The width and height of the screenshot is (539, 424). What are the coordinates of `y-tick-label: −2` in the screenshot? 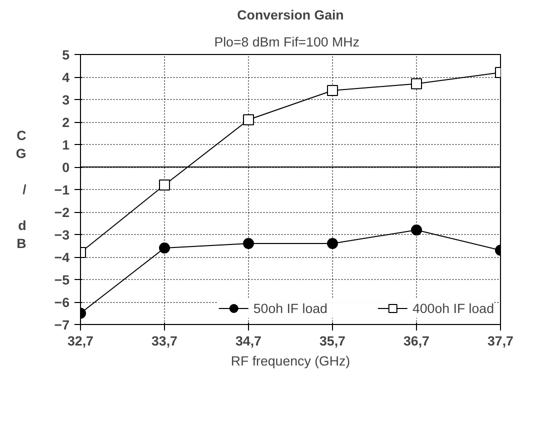 It's located at (62, 212).